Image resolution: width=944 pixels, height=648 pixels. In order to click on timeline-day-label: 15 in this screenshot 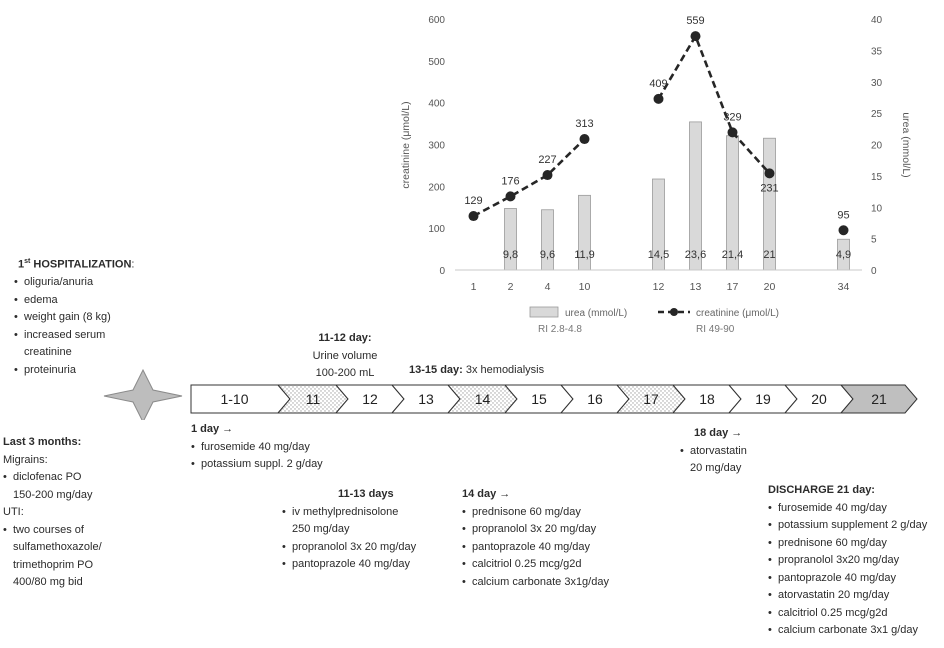, I will do `click(539, 399)`.